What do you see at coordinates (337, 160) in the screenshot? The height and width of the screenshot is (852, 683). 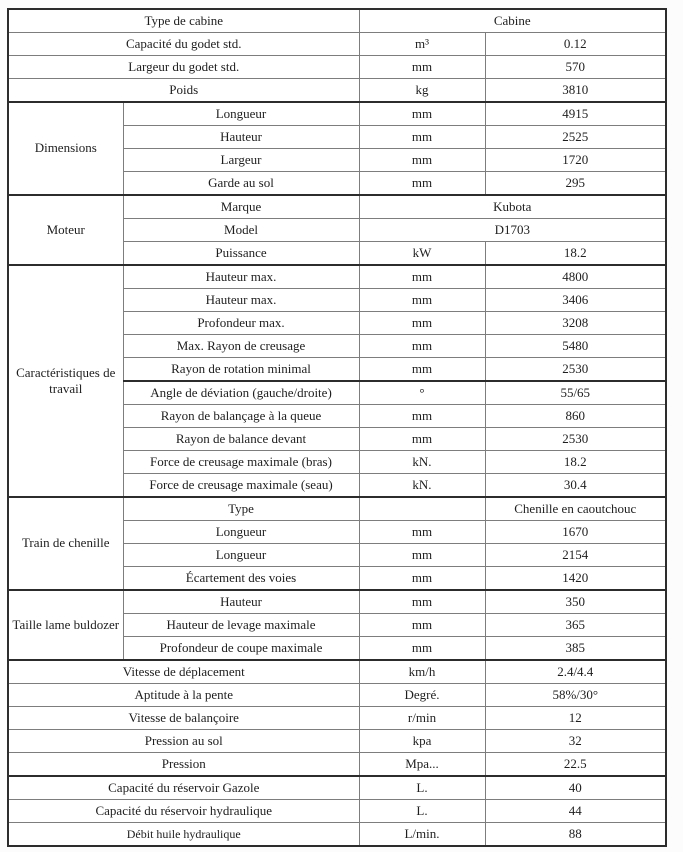 I see `table-row: Largeur mm 1720` at bounding box center [337, 160].